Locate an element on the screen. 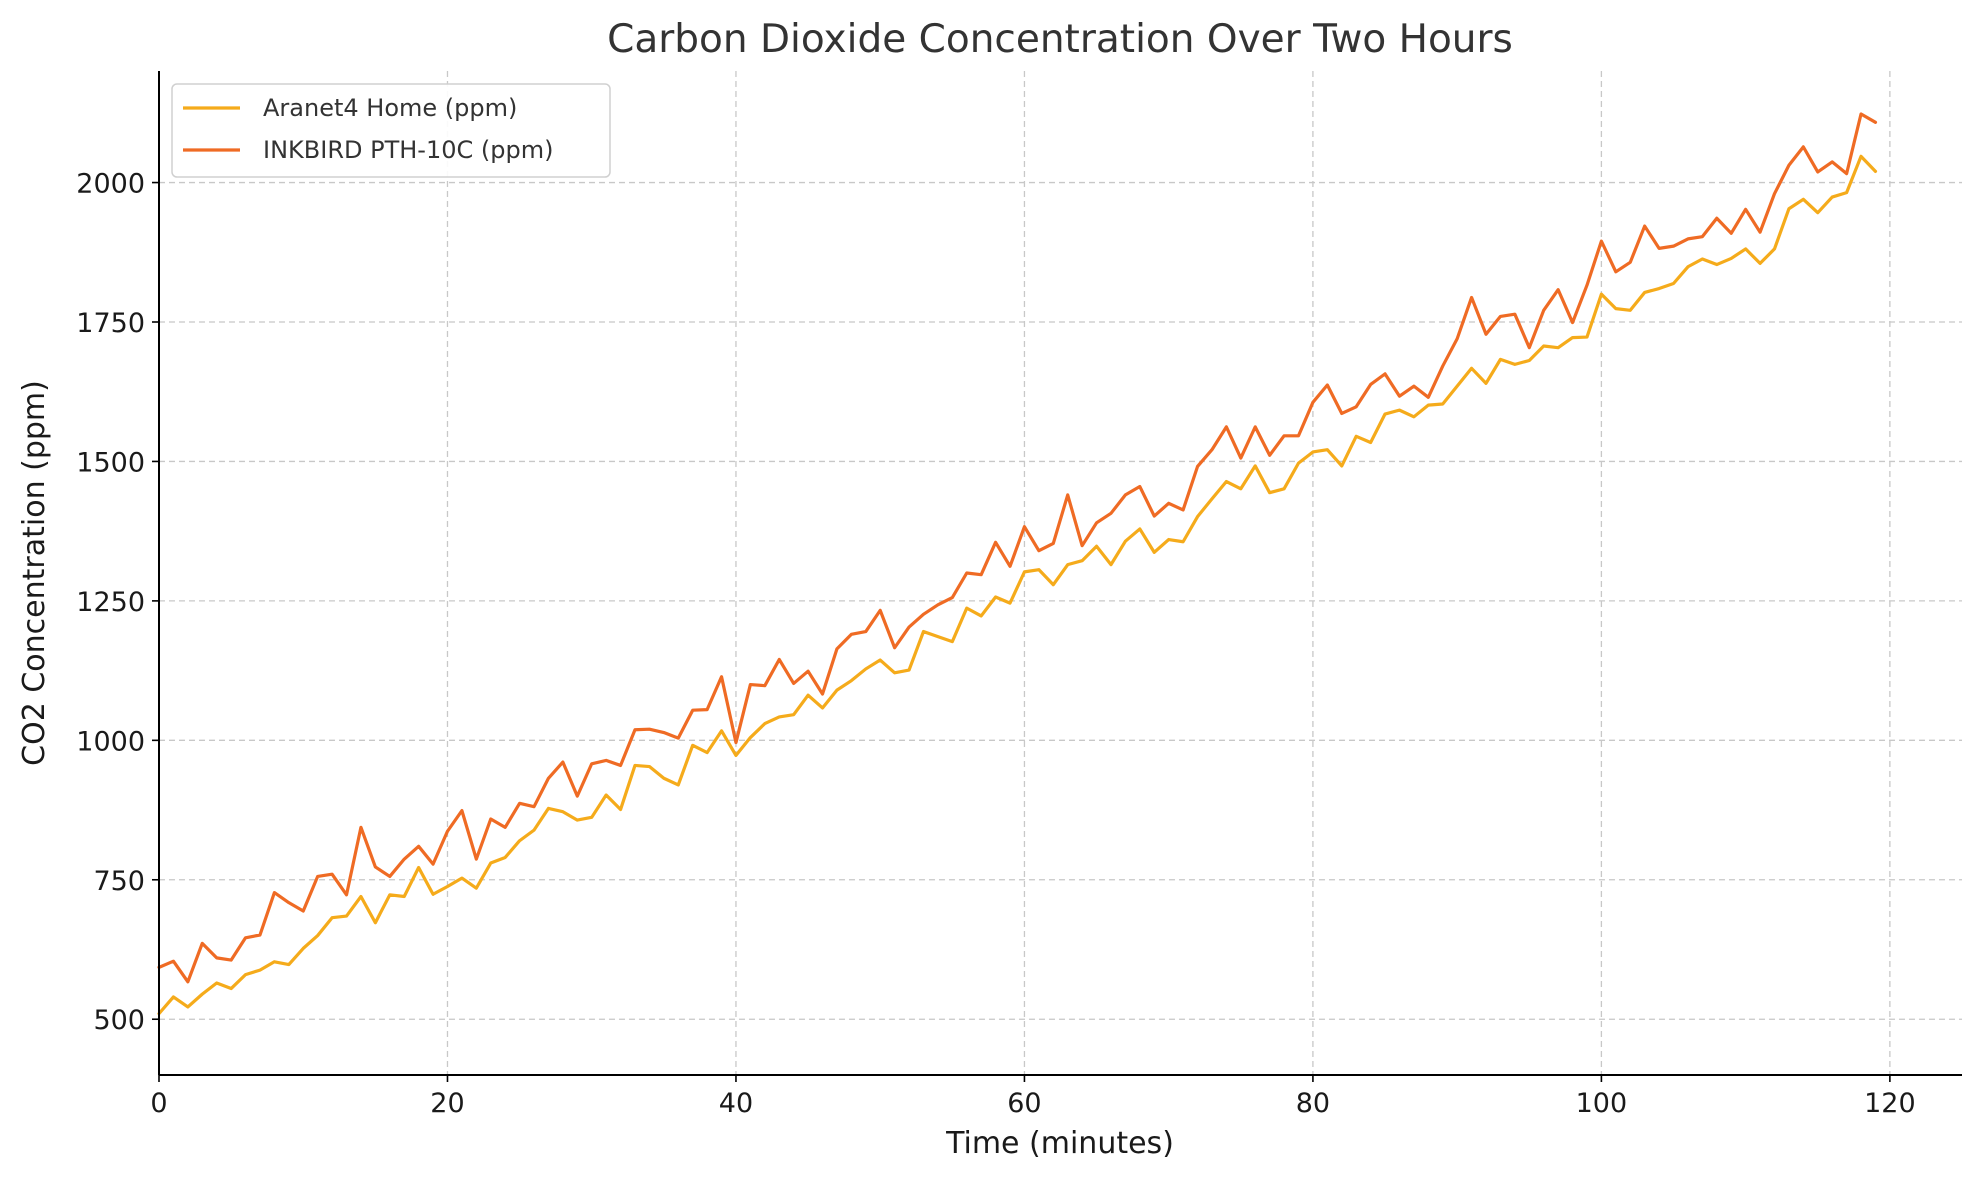 This screenshot has height=1180, width=1979. legend: Aranet4 Home (ppm) INKBIRD PTH-10C (ppm) is located at coordinates (391, 130).